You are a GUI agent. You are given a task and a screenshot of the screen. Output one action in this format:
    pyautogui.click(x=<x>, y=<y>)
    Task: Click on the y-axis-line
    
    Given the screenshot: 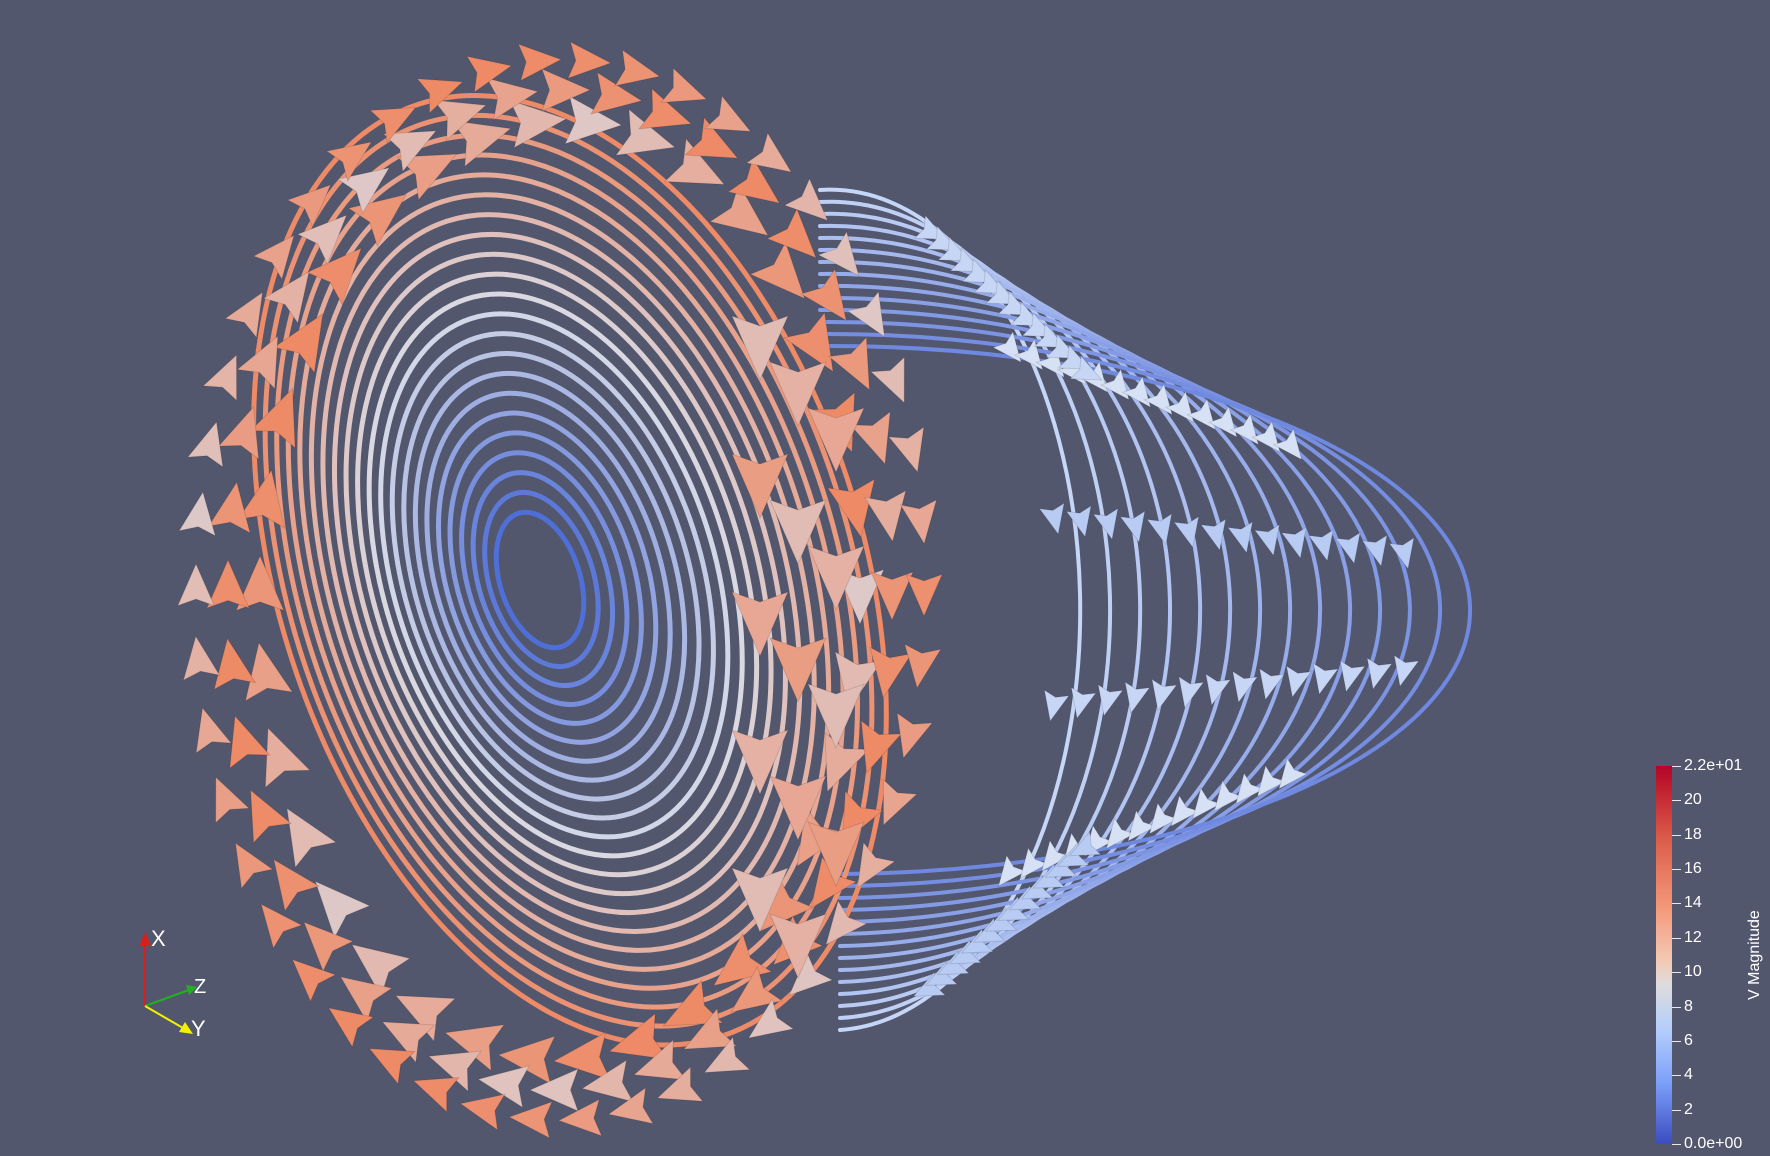 What is the action you would take?
    pyautogui.click(x=164, y=1017)
    